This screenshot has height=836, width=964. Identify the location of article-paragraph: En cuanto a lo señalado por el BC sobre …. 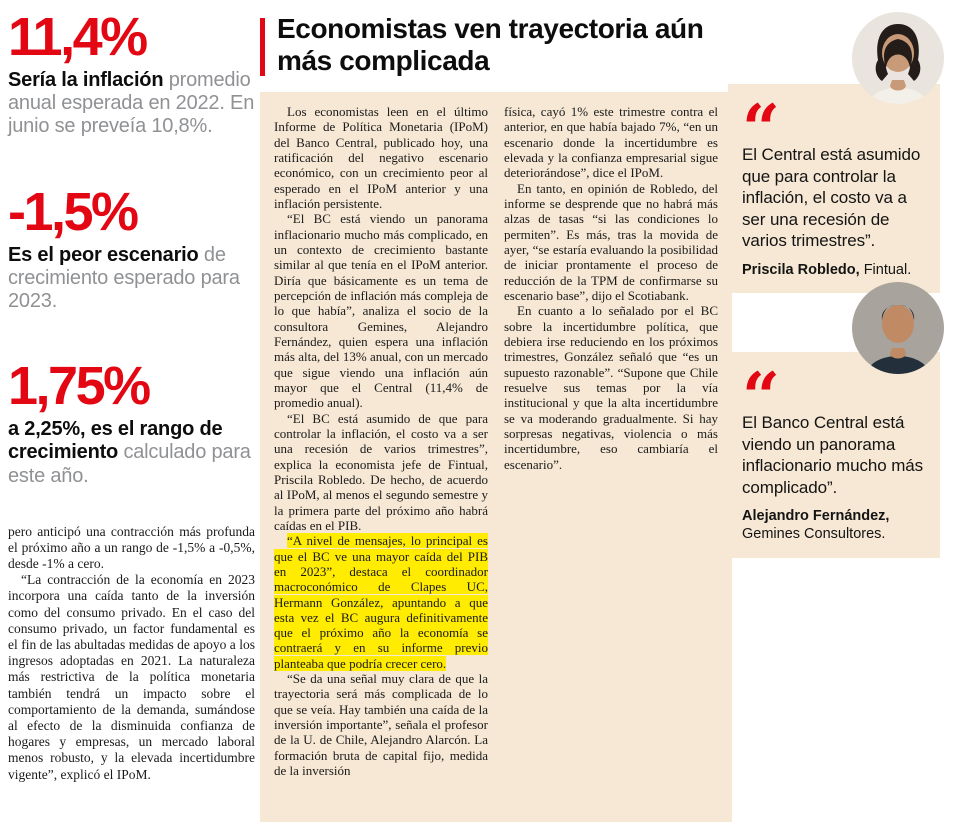
(611, 387).